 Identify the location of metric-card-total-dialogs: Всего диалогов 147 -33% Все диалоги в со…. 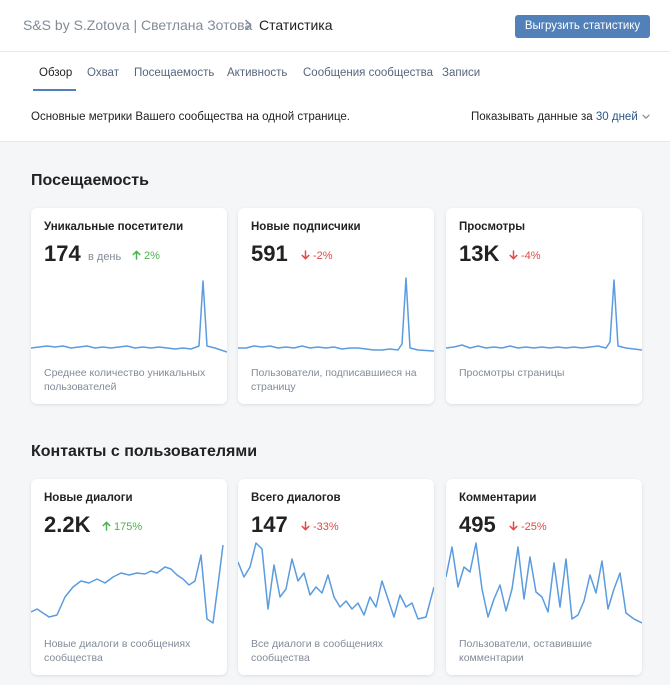
(336, 577).